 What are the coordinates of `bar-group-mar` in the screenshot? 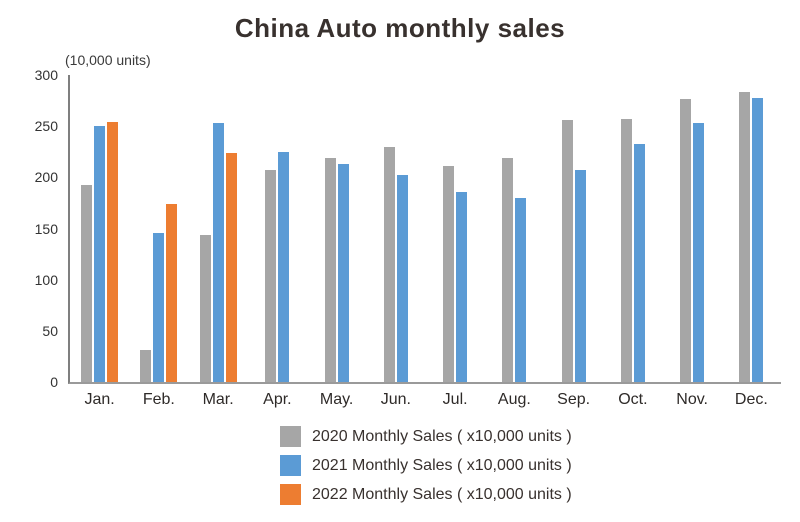 It's located at (218, 228).